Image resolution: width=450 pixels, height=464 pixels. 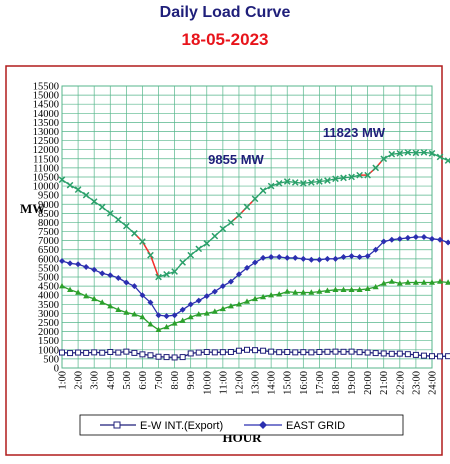 I want to click on y-tick-label: 8500, so click(x=48, y=214).